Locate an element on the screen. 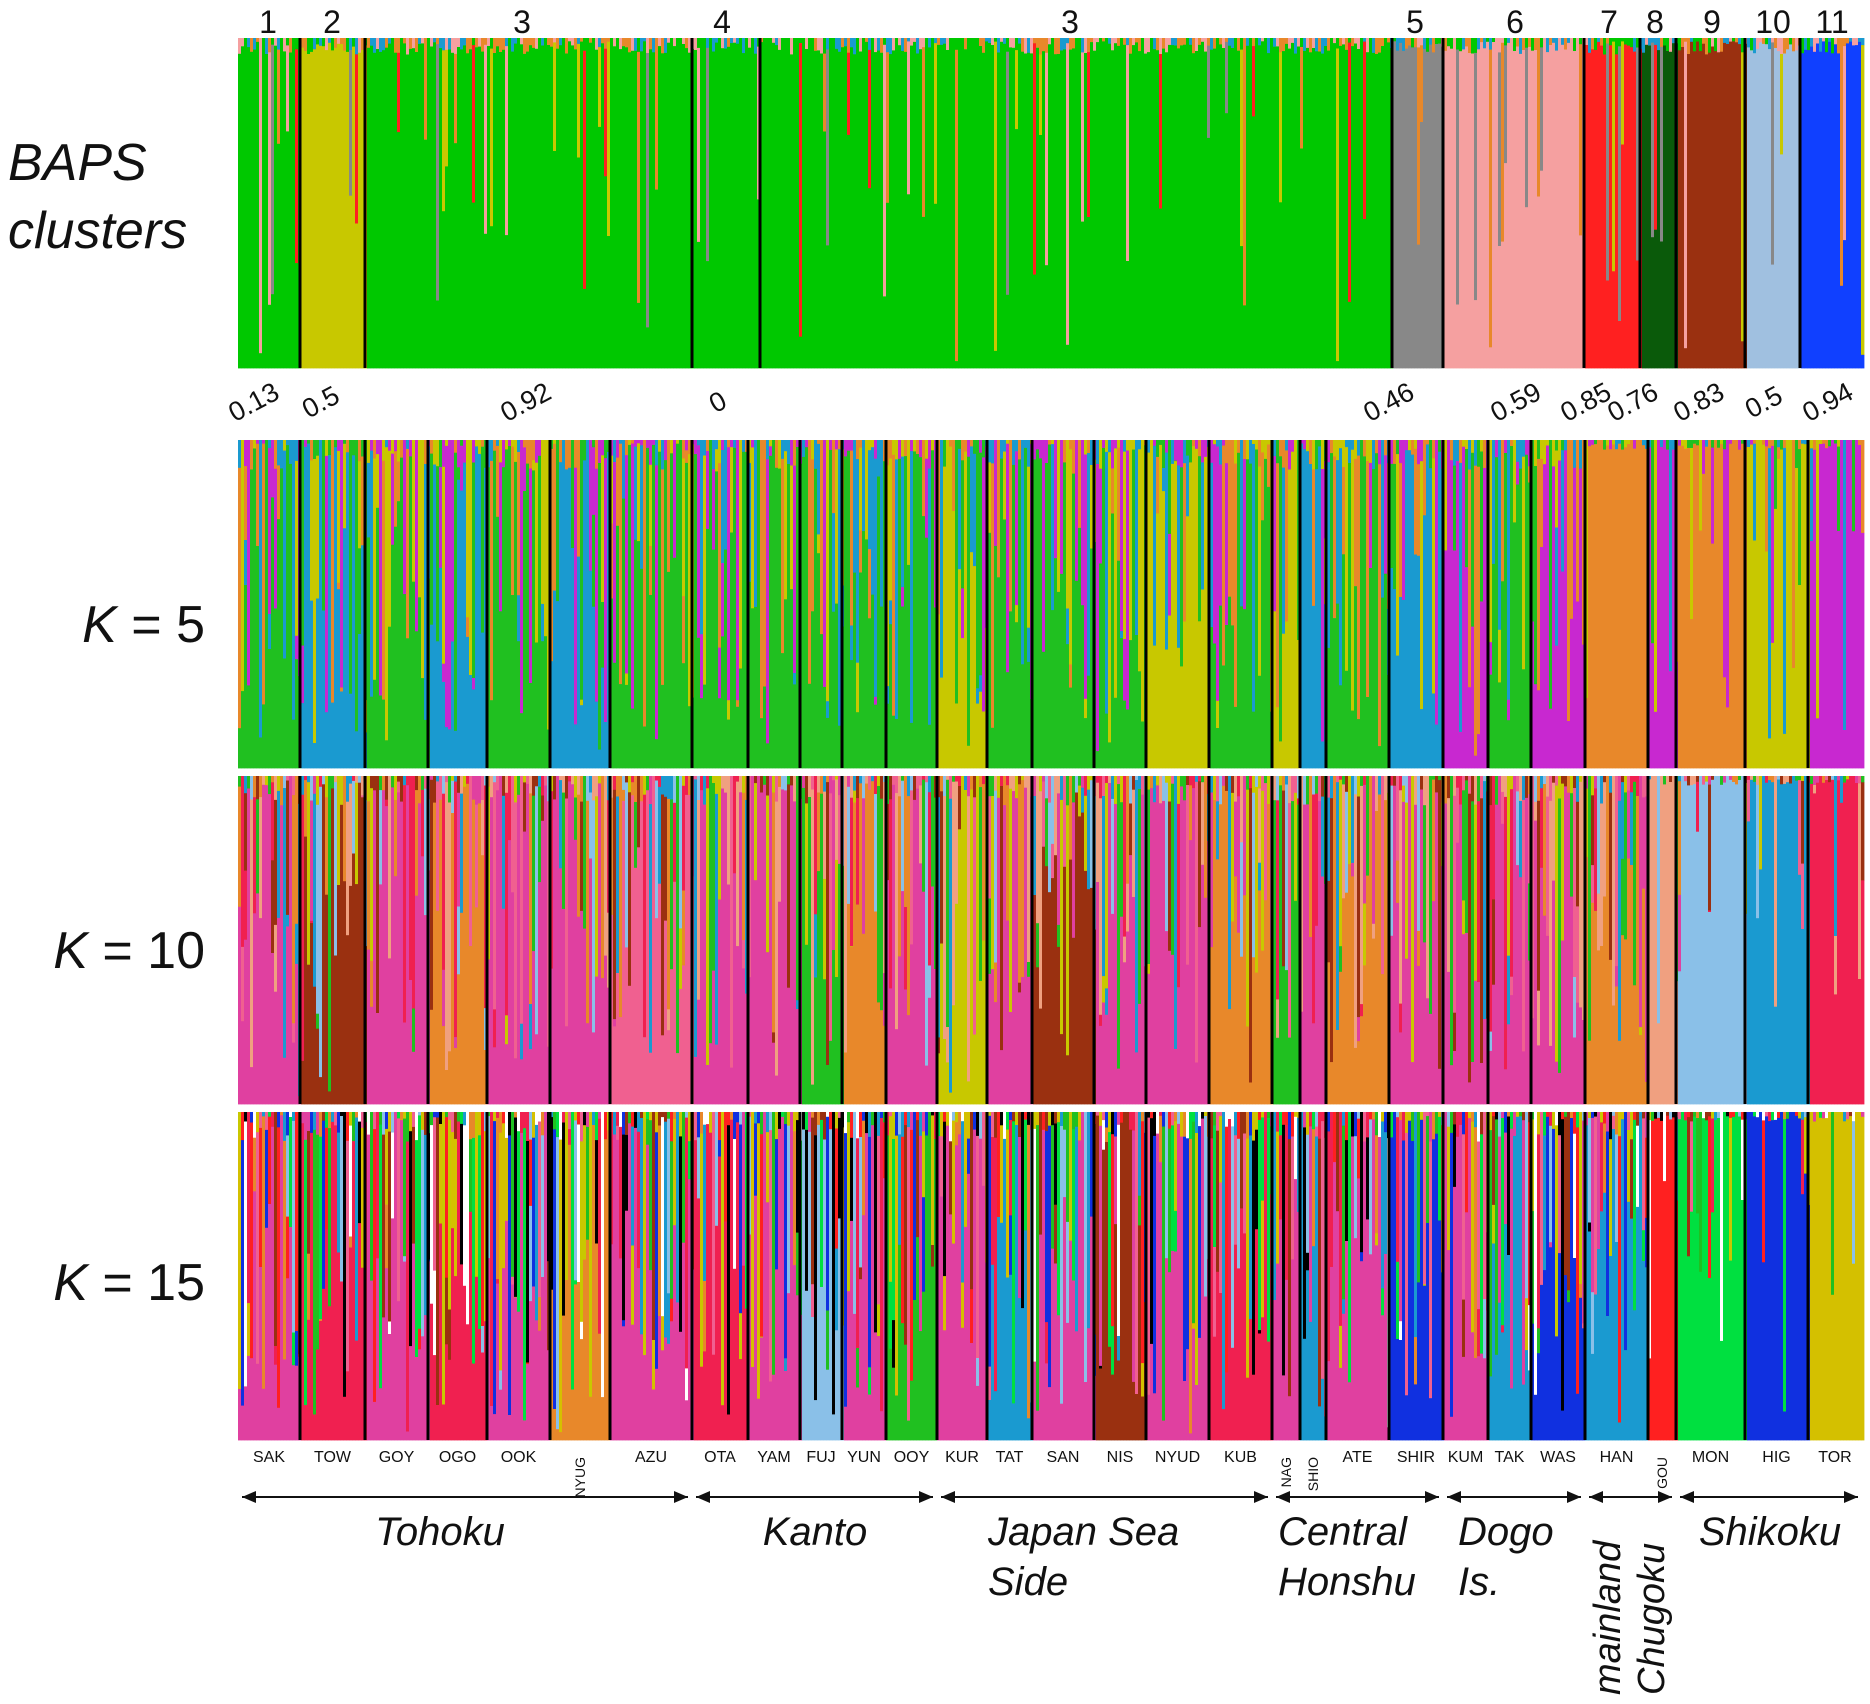 The width and height of the screenshot is (1870, 1704). baps-cluster-value: 0.92 is located at coordinates (526, 401).